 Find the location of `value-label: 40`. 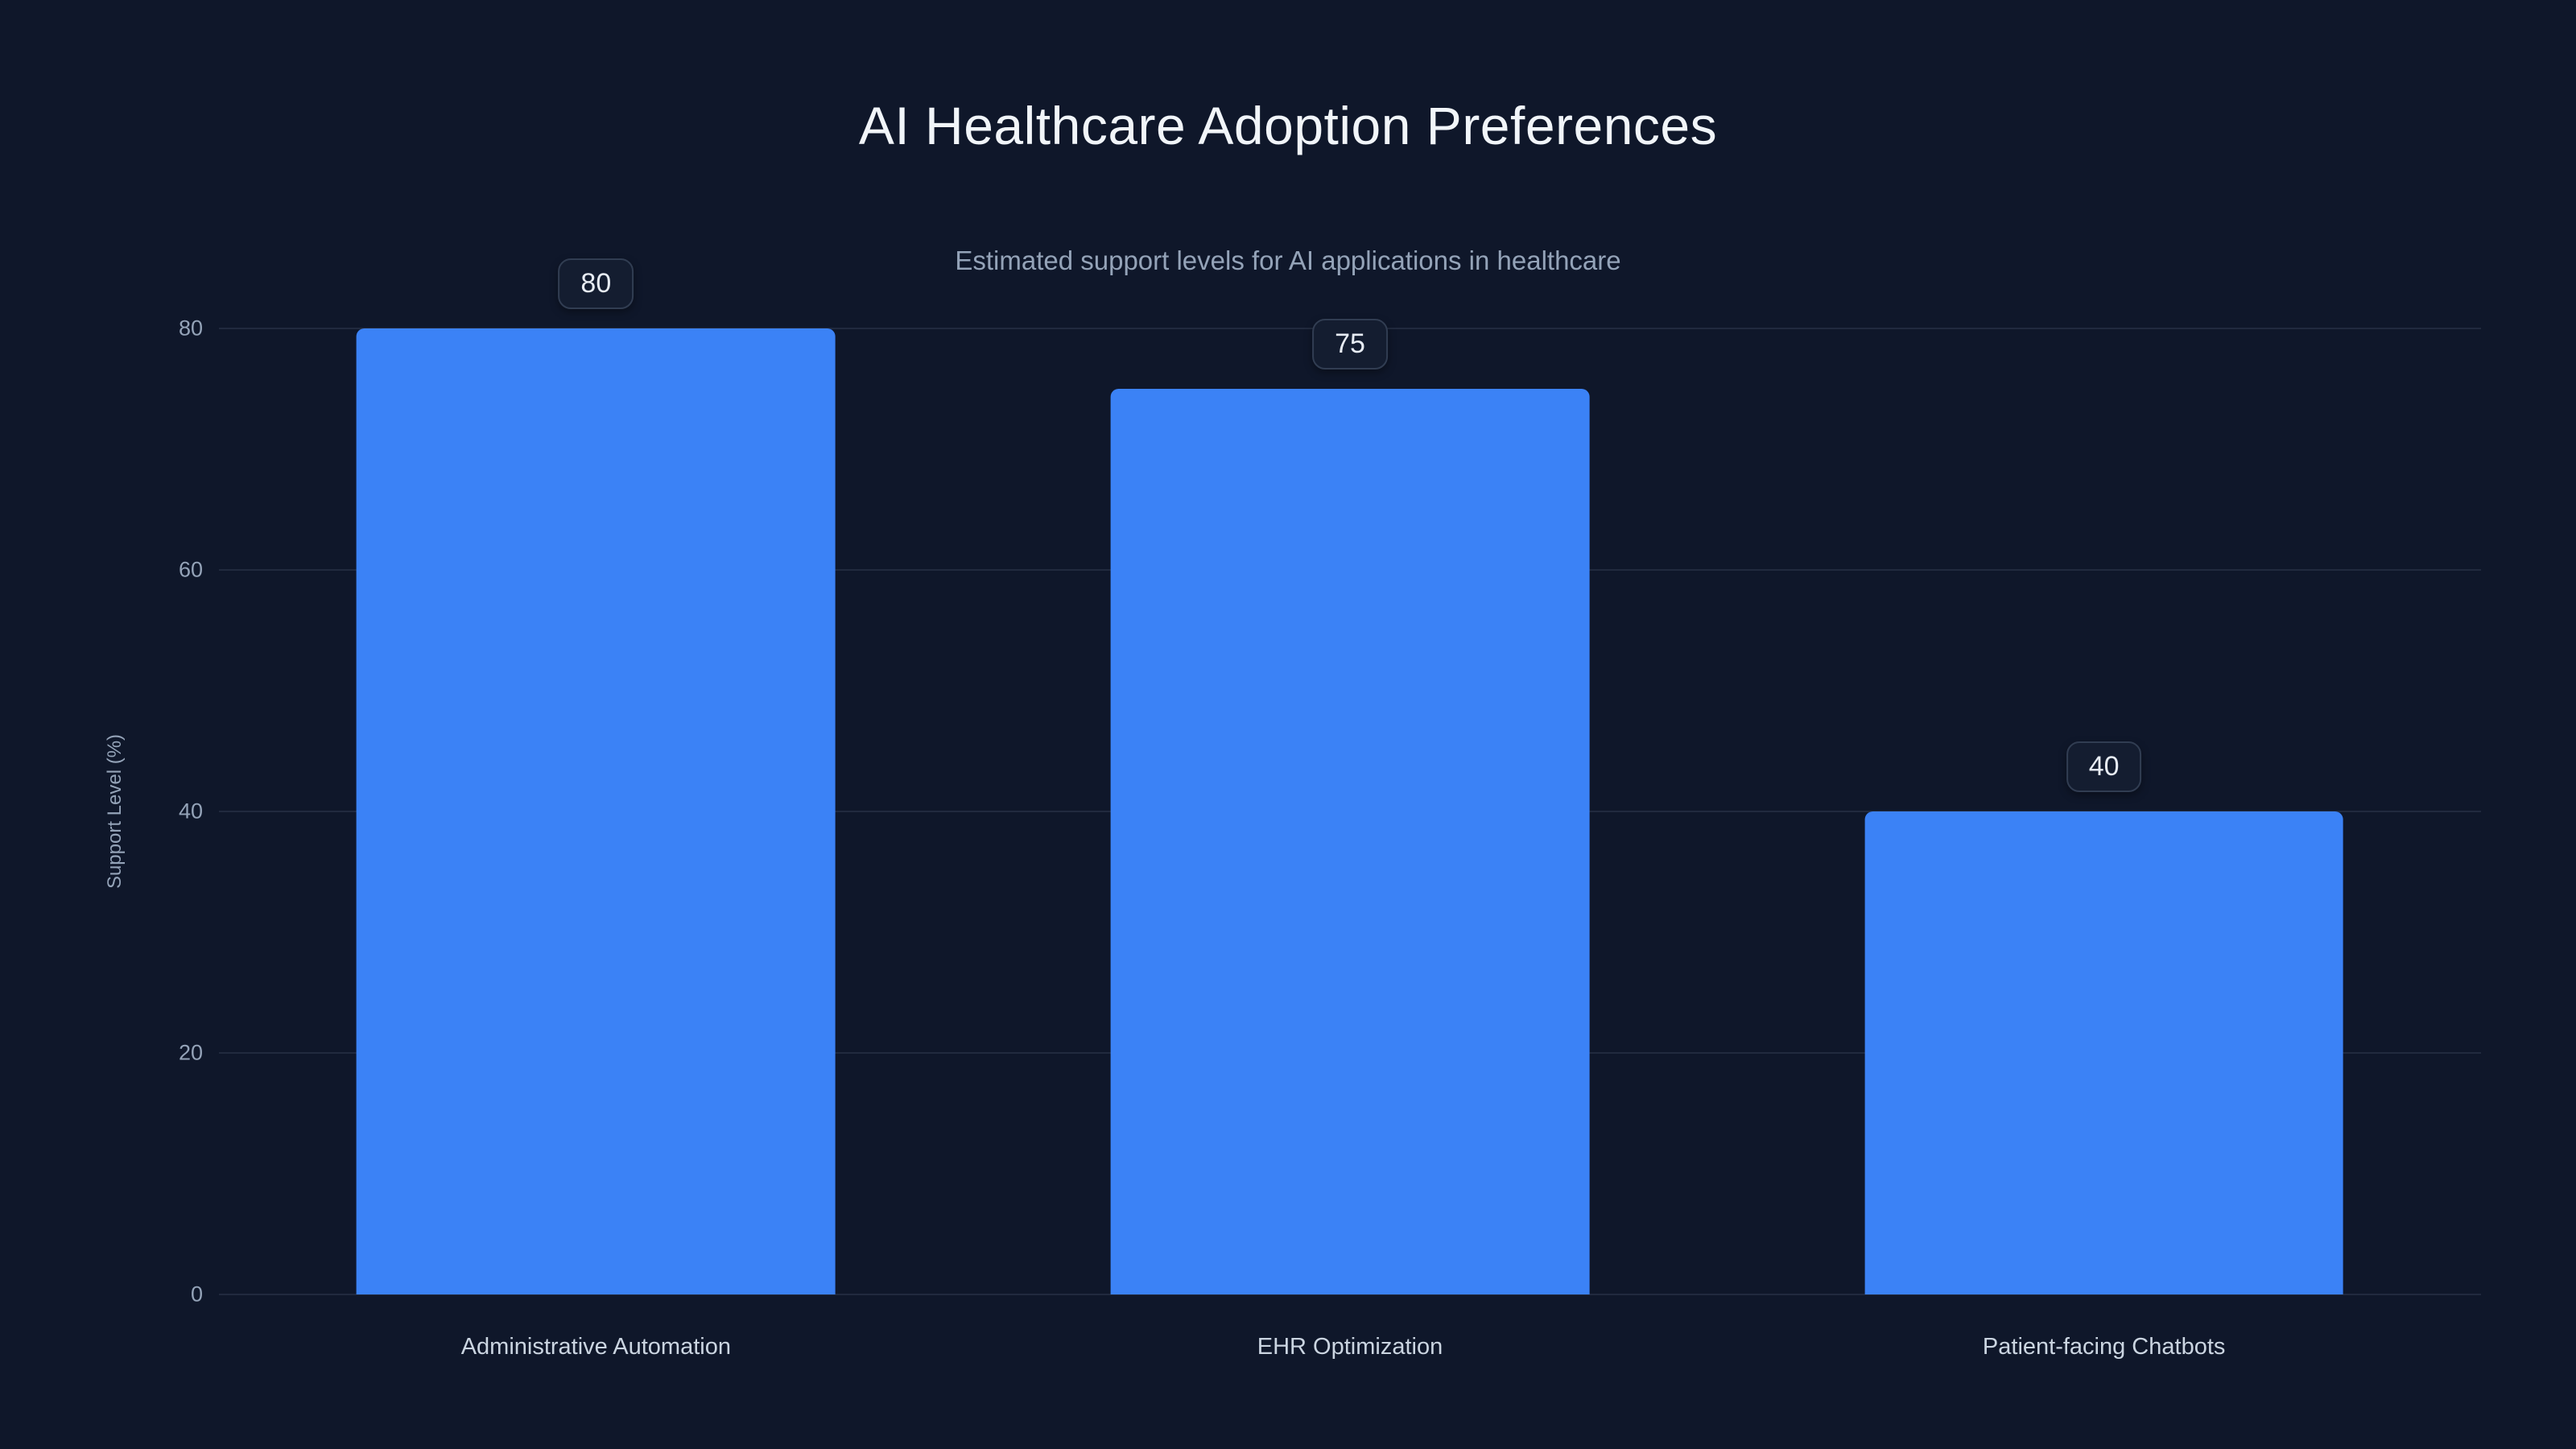

value-label: 40 is located at coordinates (2104, 766).